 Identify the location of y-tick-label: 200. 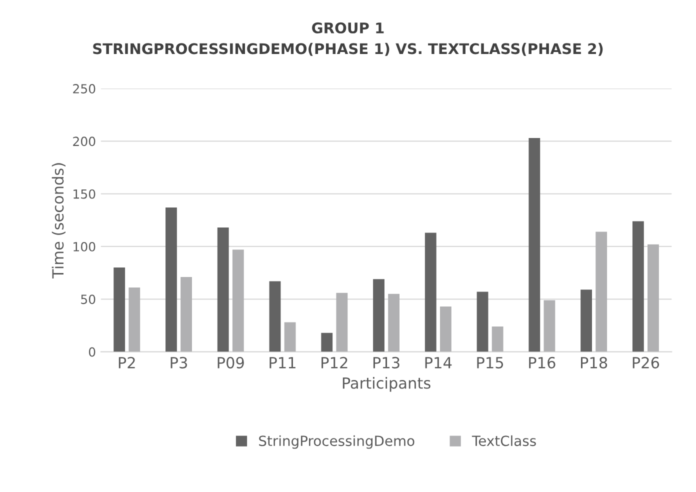
(84, 141).